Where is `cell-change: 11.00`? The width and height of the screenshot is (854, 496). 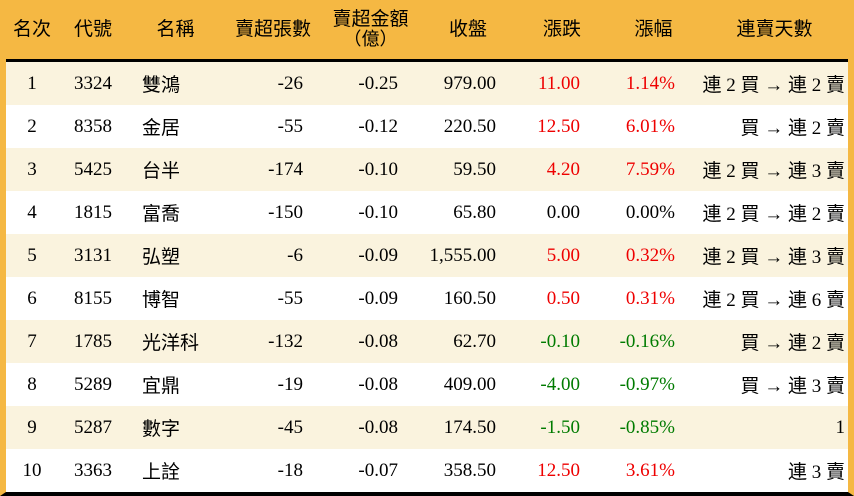
cell-change: 11.00 is located at coordinates (558, 83).